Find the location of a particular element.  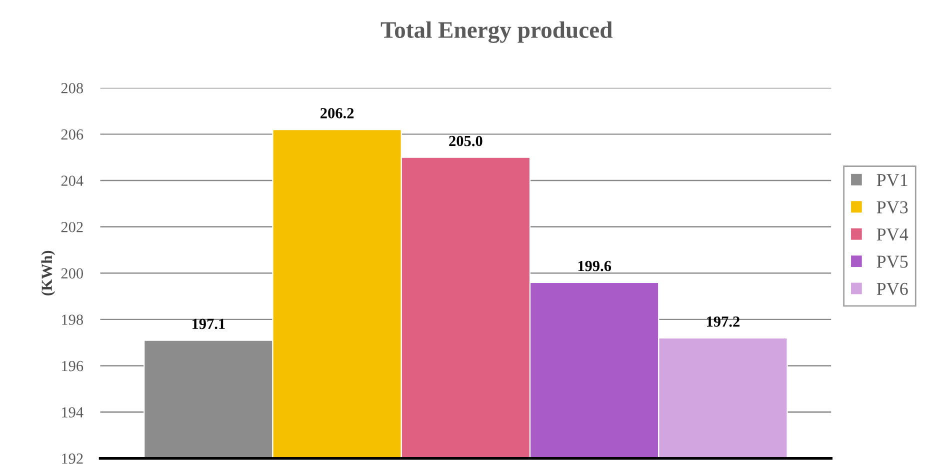

legend-label: PV5 is located at coordinates (892, 262).